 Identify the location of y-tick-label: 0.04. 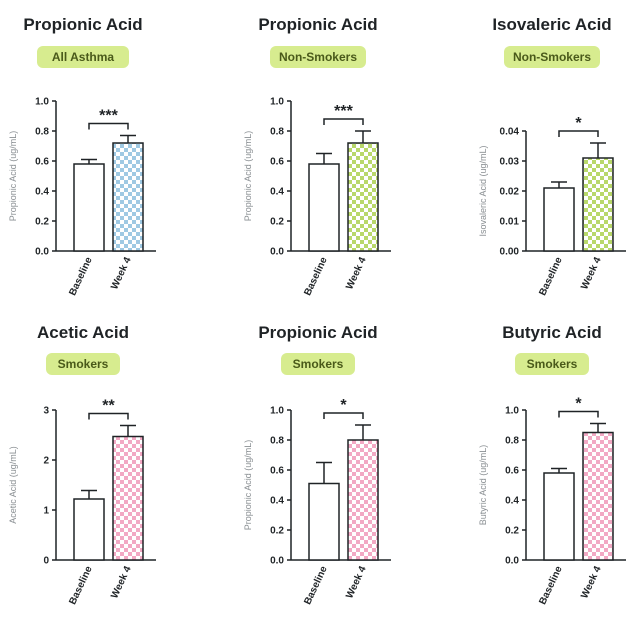
(510, 132).